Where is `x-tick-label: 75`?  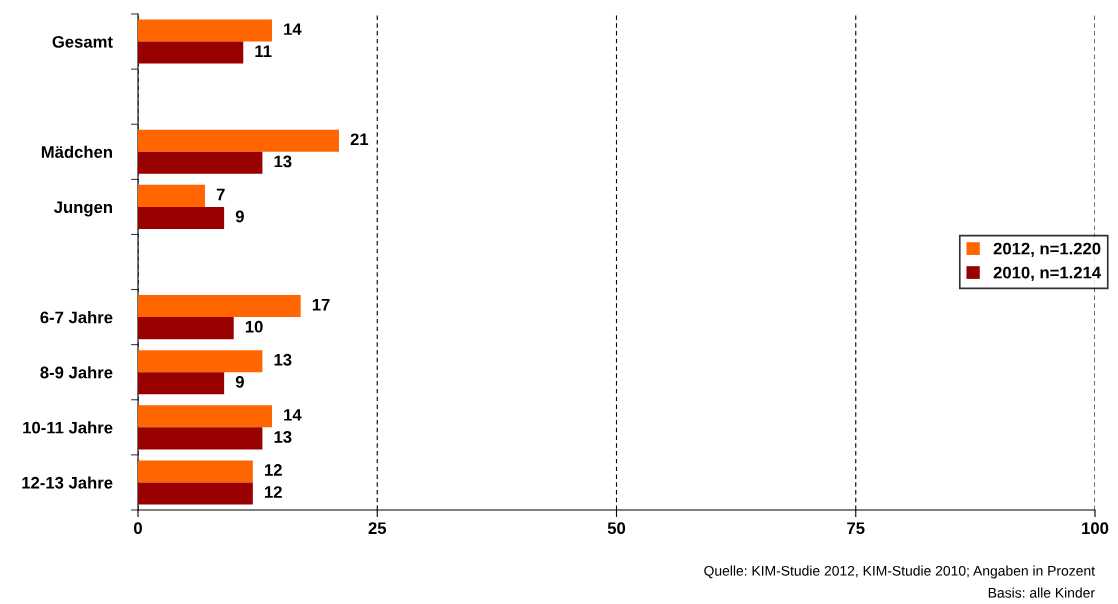 x-tick-label: 75 is located at coordinates (856, 528).